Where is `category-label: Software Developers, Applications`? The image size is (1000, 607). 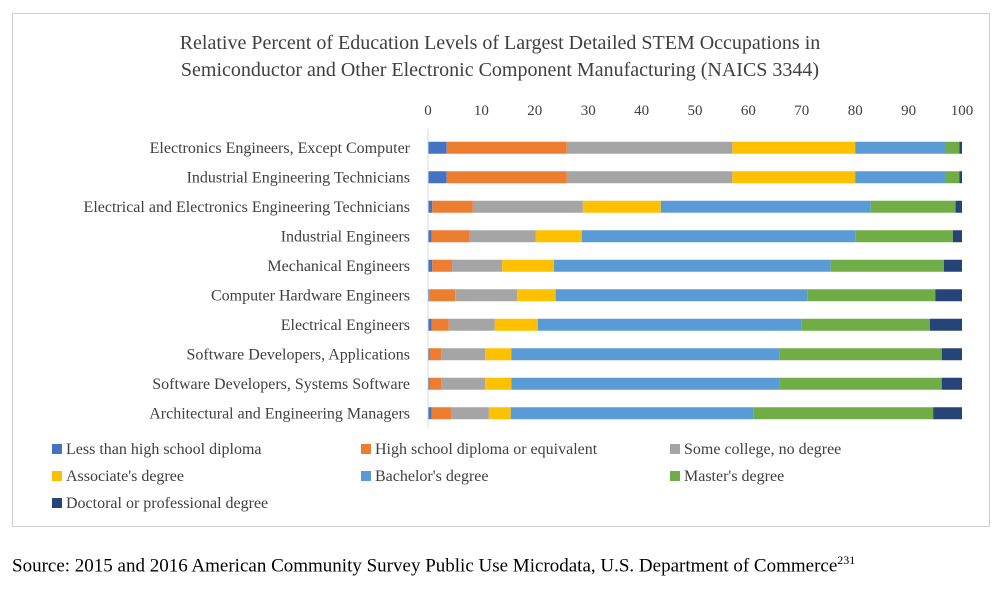
category-label: Software Developers, Applications is located at coordinates (299, 354).